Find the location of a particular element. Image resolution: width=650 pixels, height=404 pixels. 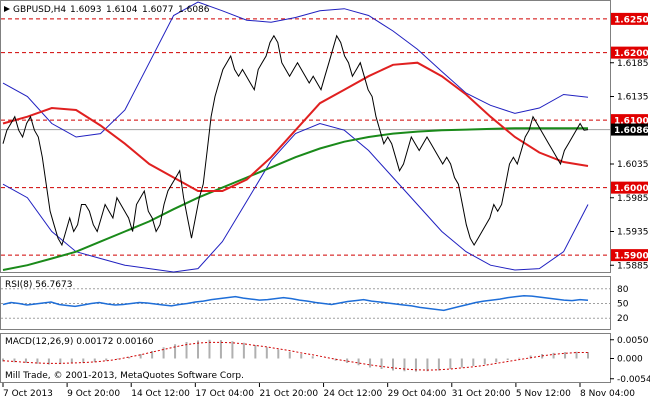

title-arrow-icon is located at coordinates (7, 9).